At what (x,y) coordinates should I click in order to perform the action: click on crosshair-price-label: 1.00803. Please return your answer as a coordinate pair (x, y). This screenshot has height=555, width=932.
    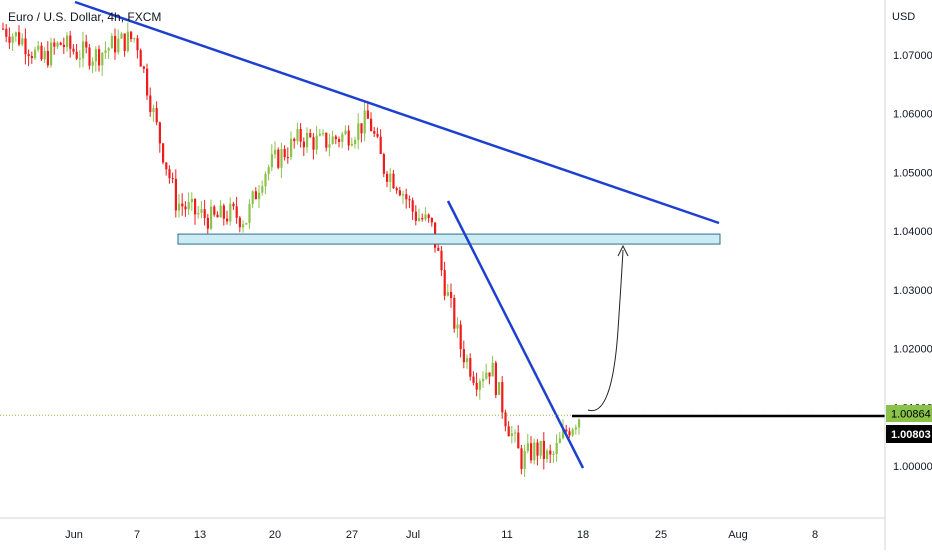
    Looking at the image, I should click on (911, 435).